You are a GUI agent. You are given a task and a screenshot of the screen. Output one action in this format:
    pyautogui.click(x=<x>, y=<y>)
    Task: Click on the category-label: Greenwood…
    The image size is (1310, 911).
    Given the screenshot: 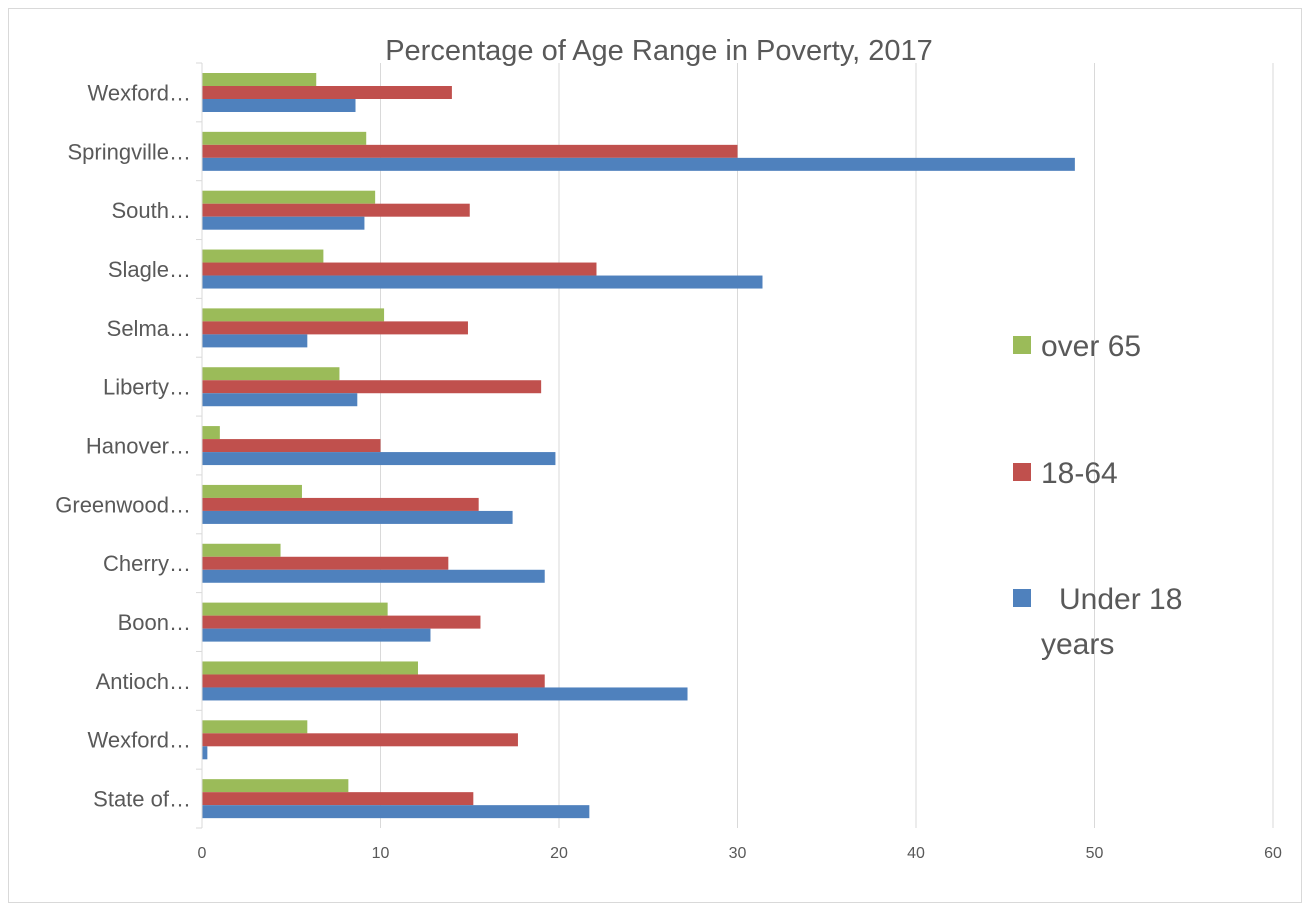 What is the action you would take?
    pyautogui.click(x=123, y=504)
    